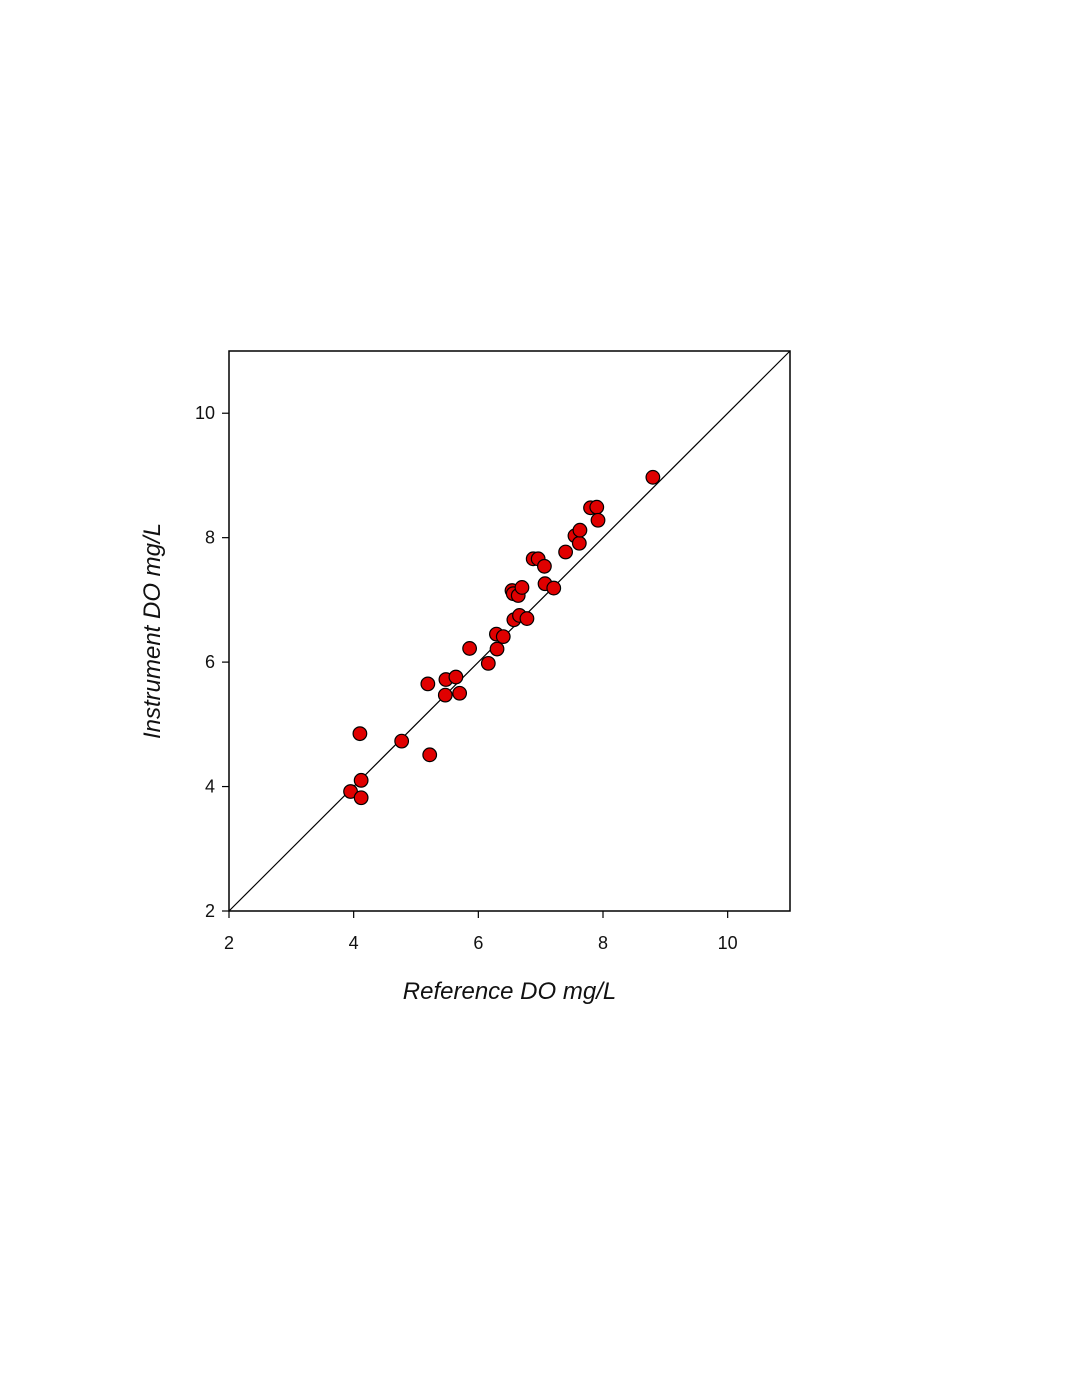 The image size is (1071, 1386). I want to click on y-axis-title: Instrument DO mg/L, so click(152, 631).